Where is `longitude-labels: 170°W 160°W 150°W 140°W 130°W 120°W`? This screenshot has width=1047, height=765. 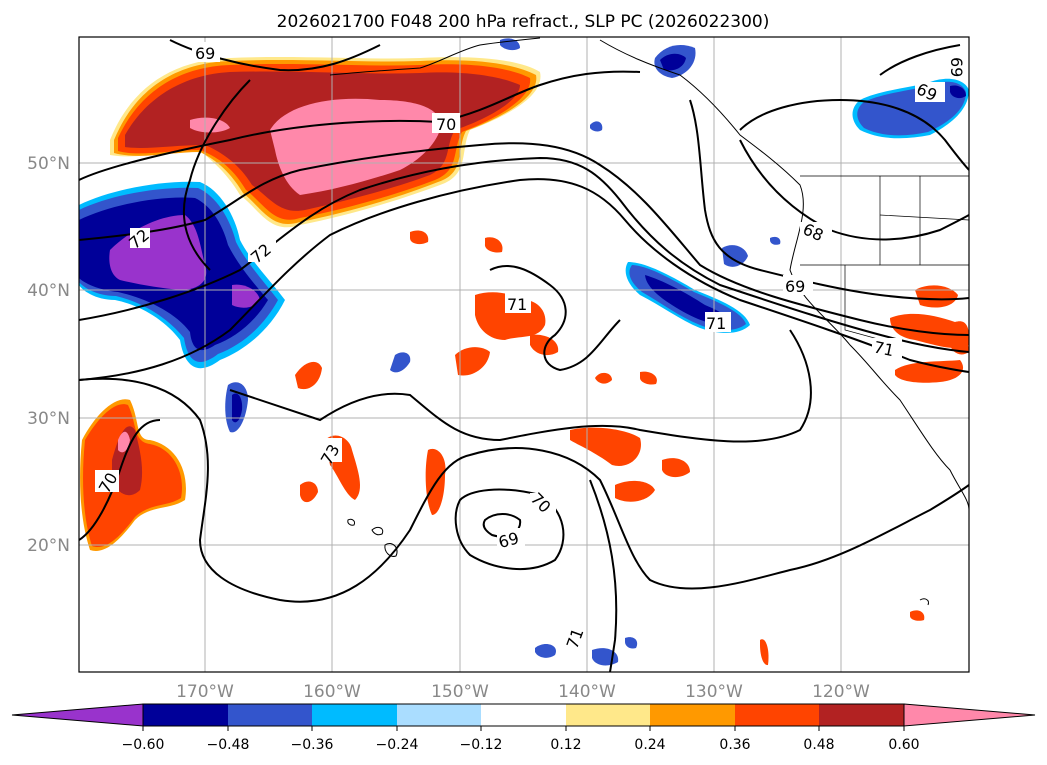 longitude-labels: 170°W 160°W 150°W 140°W 130°W 120°W is located at coordinates (523, 692).